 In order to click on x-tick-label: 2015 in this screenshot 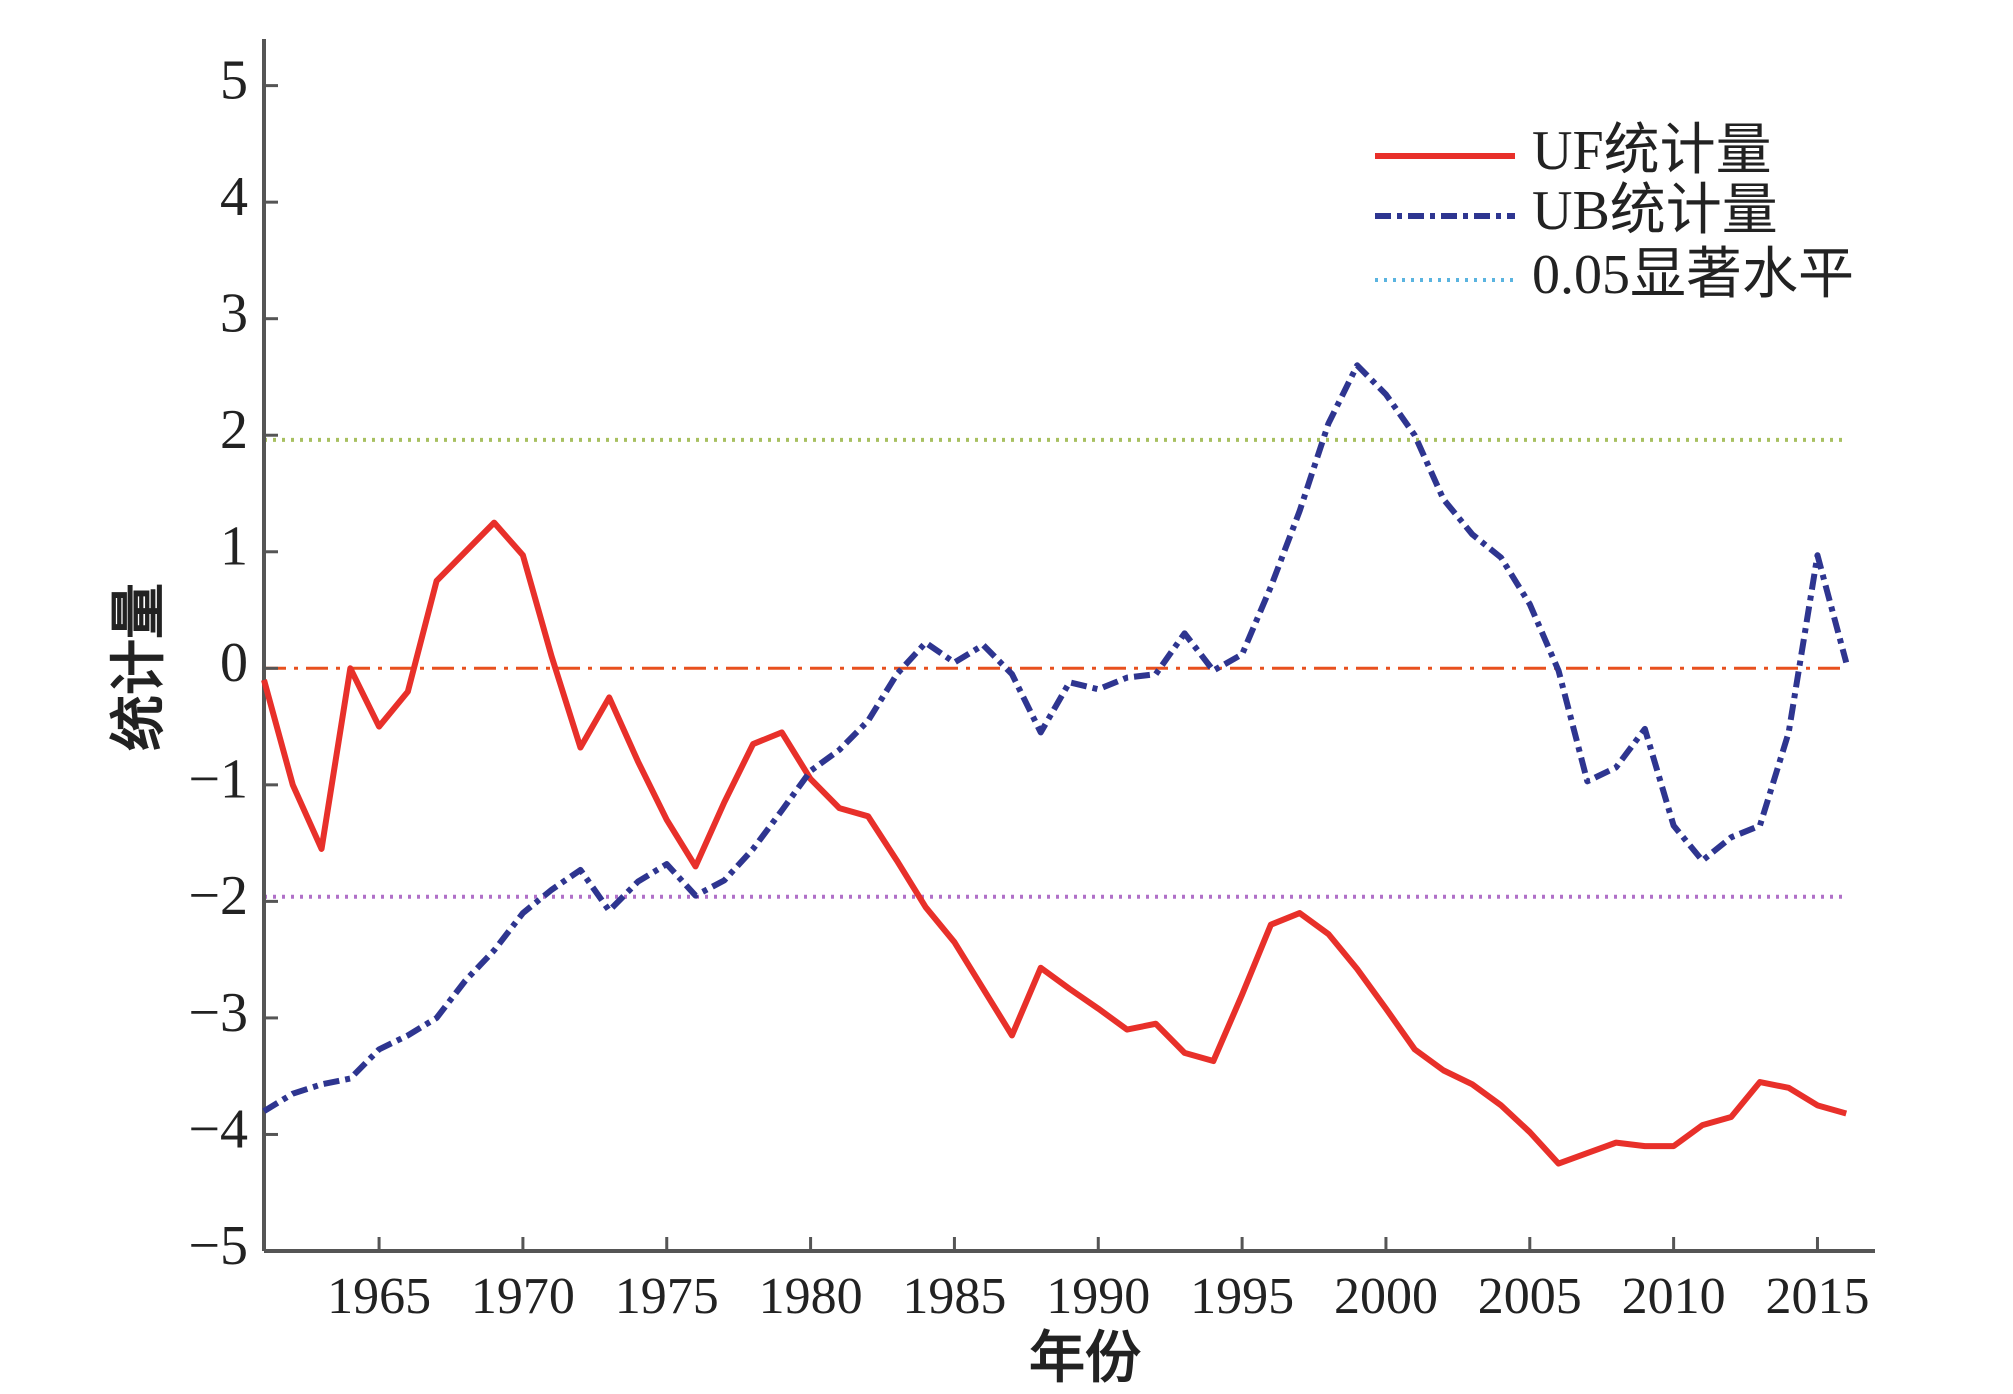, I will do `click(1817, 1296)`.